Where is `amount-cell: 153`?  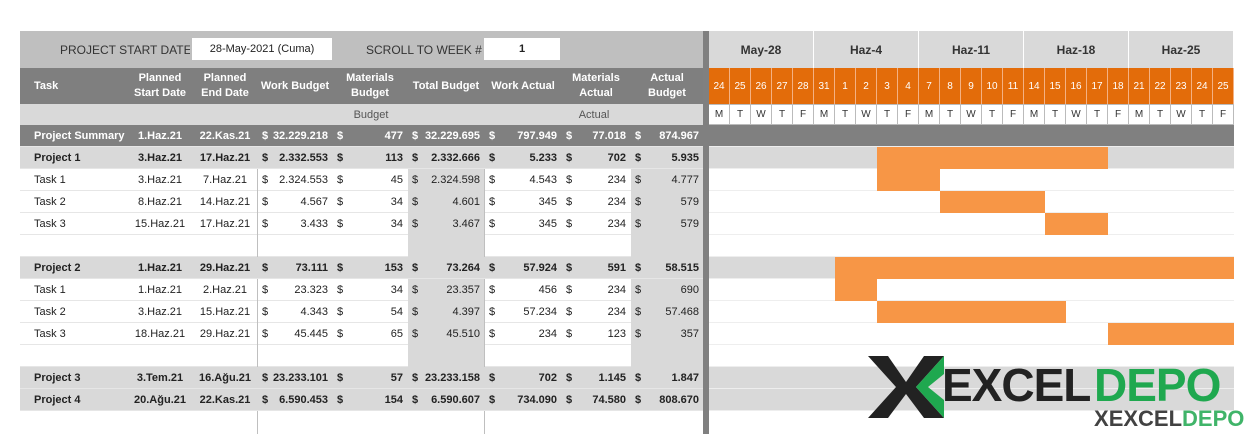 amount-cell: 153 is located at coordinates (393, 268).